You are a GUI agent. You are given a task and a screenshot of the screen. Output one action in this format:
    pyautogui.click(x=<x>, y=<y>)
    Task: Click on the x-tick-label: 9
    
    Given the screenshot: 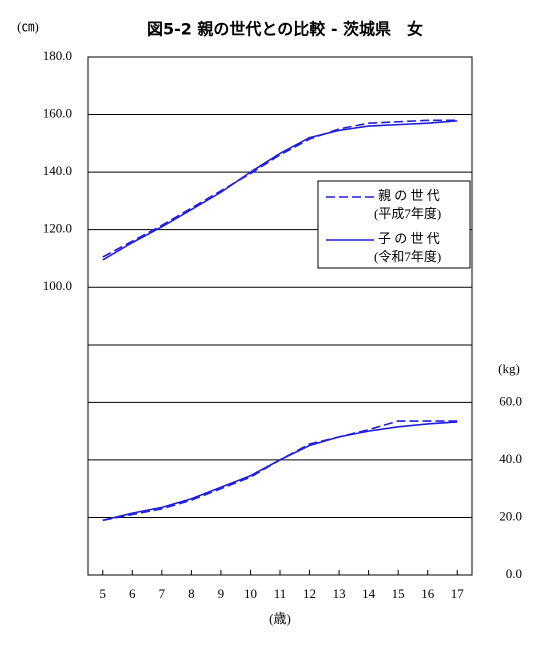 What is the action you would take?
    pyautogui.click(x=221, y=593)
    